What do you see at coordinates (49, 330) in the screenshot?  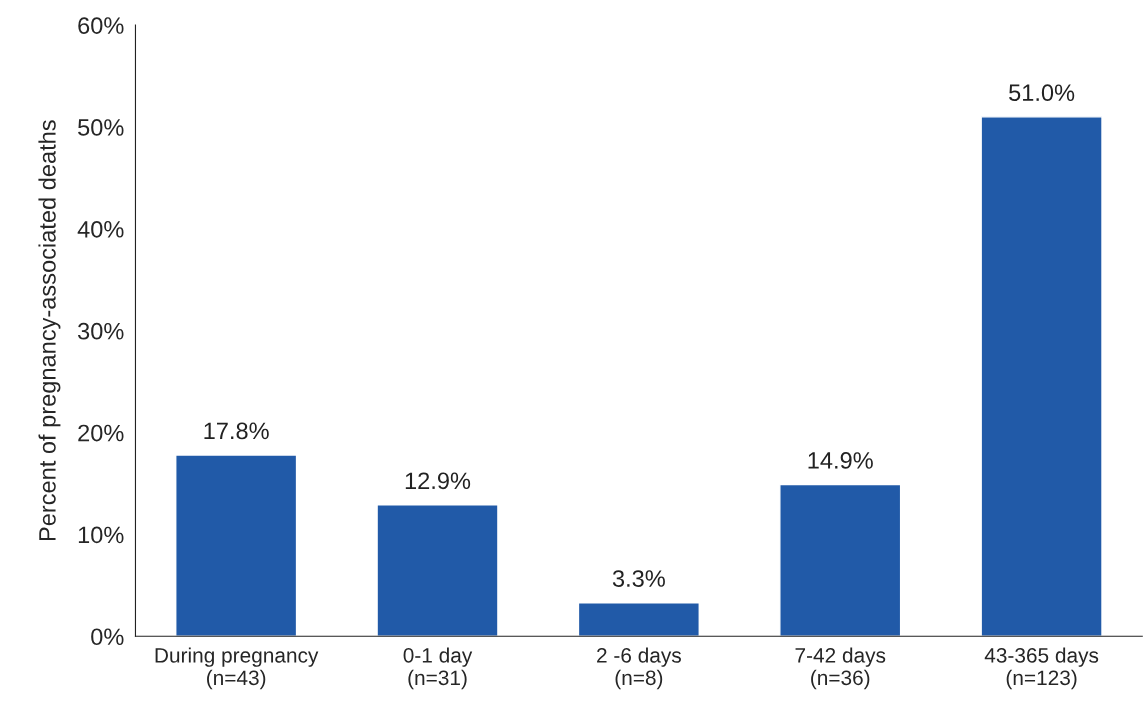 I see `y-axis-title: Percent of pregnancy-associated deaths` at bounding box center [49, 330].